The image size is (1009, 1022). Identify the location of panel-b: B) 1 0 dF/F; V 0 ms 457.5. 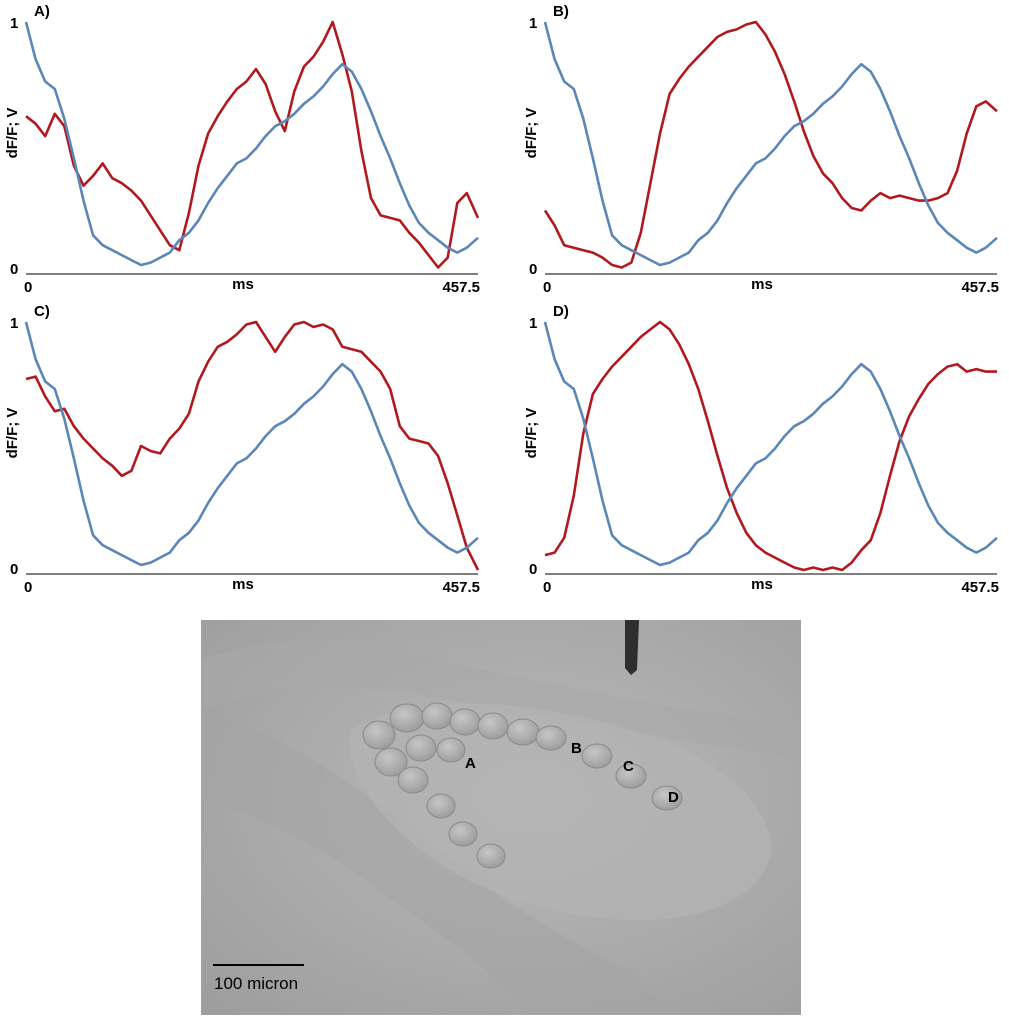
(761, 149).